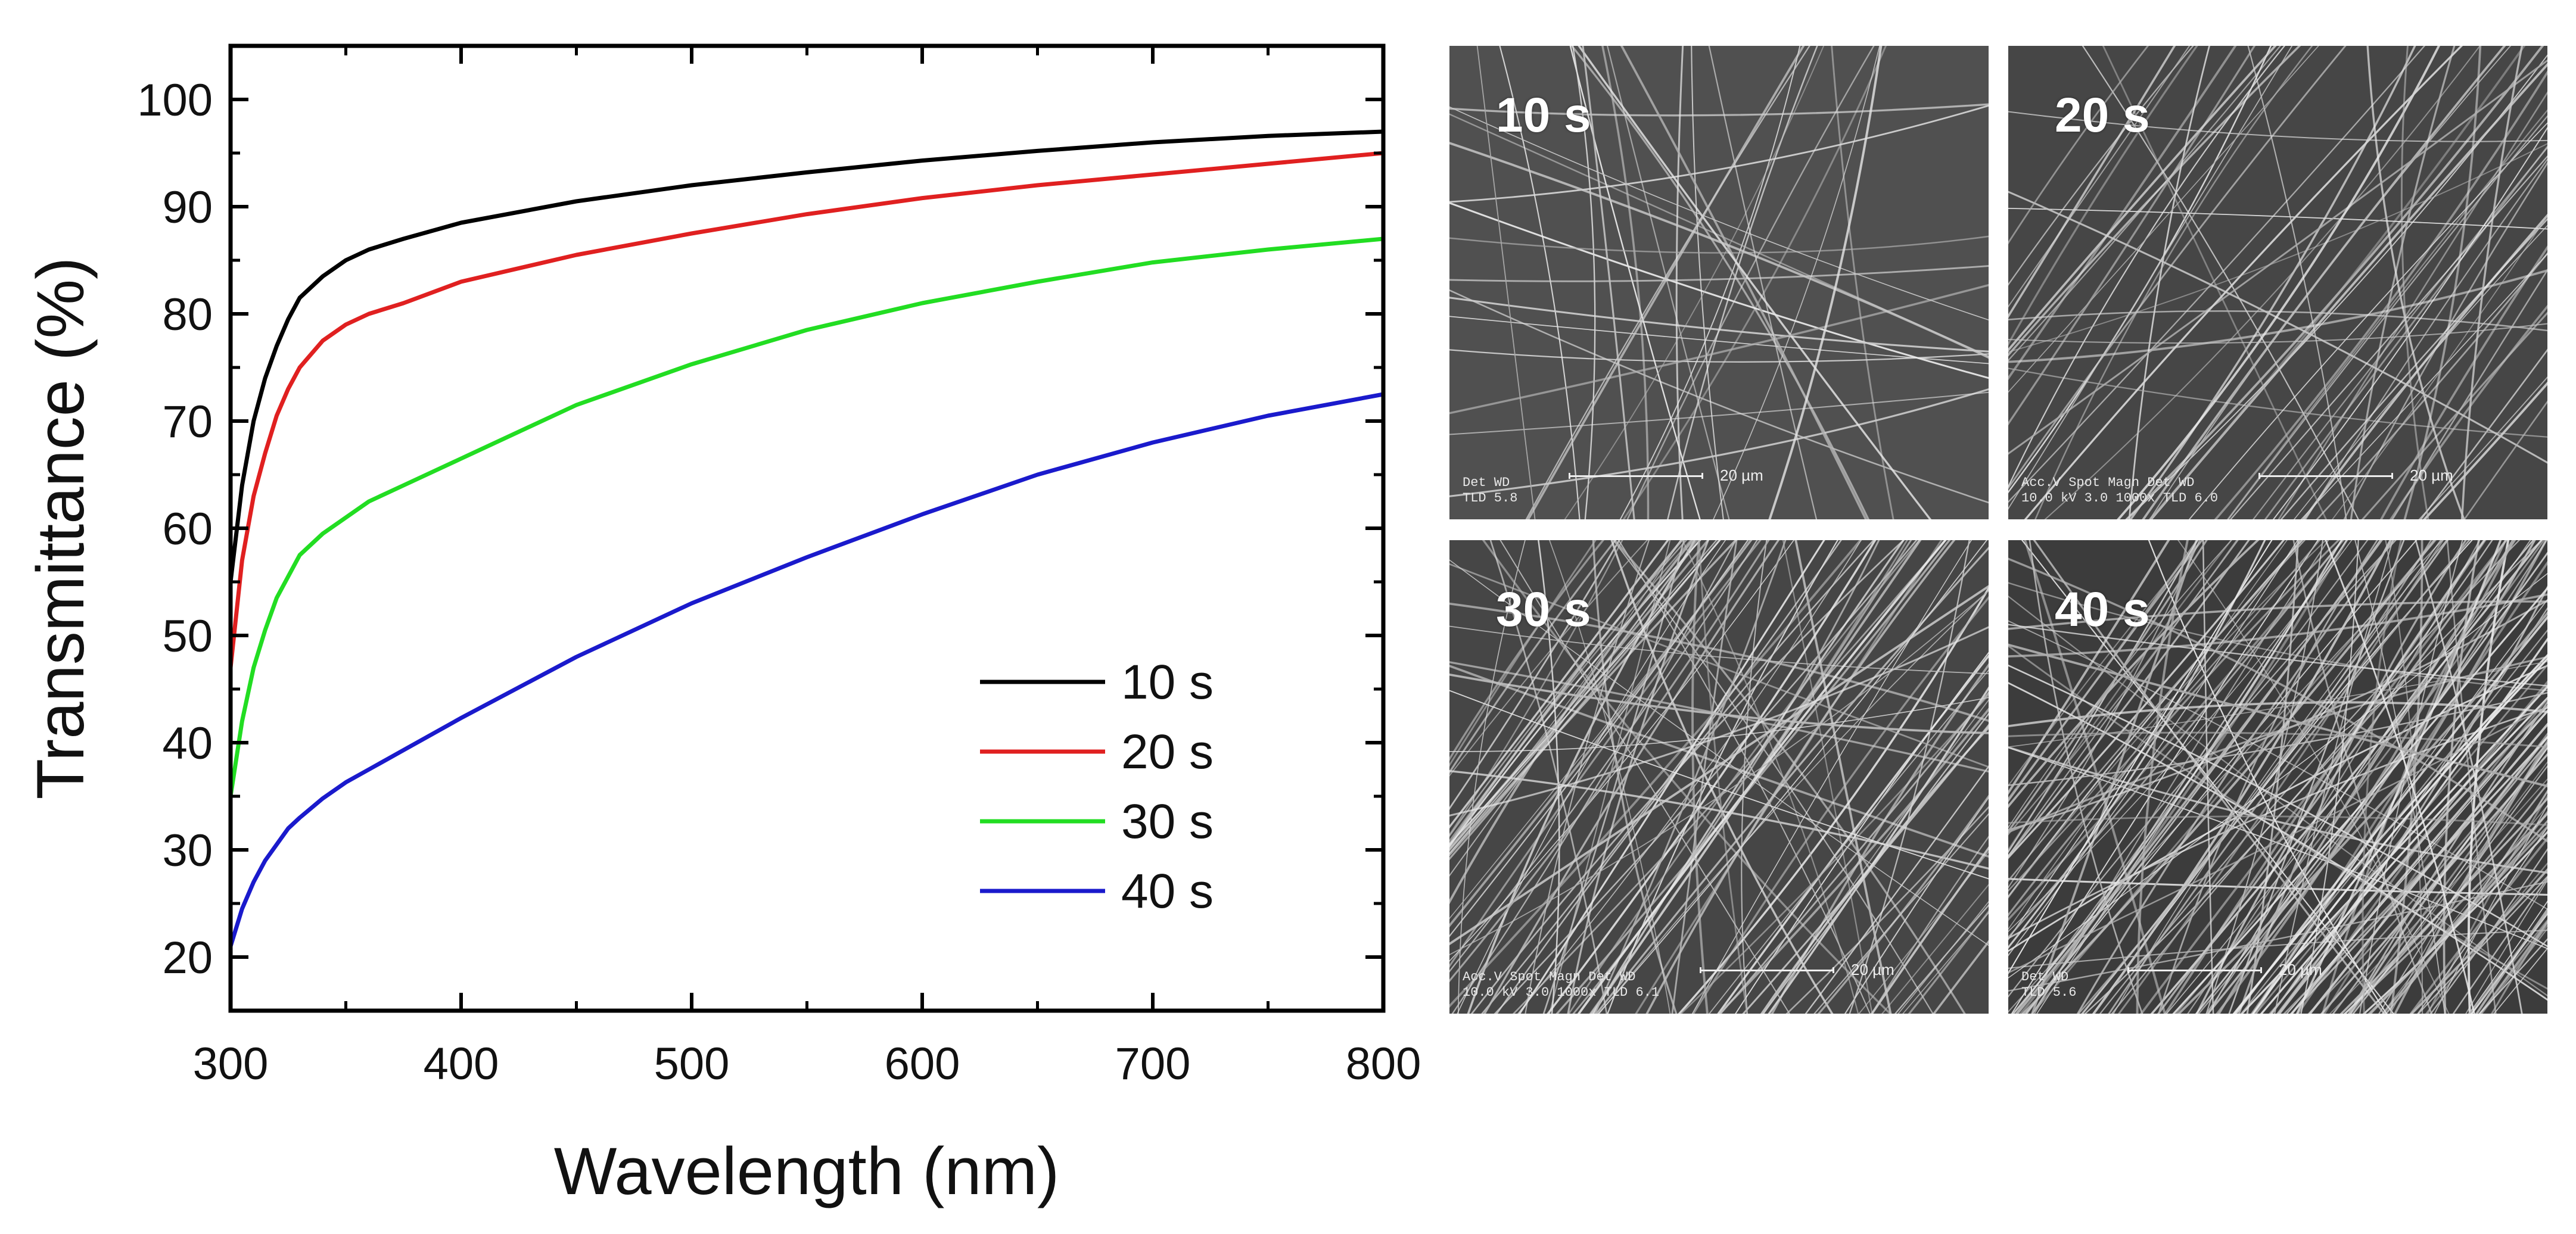 The height and width of the screenshot is (1234, 2576). I want to click on sem-info-line: TLD 5.8, so click(1490, 498).